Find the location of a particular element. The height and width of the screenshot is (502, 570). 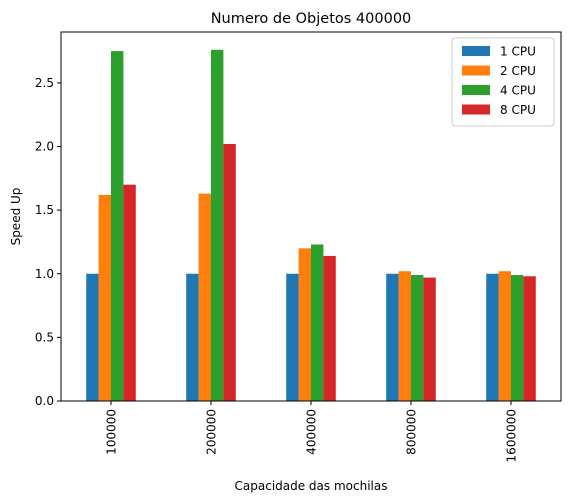

y-tick-label: 2.5 is located at coordinates (44, 83).